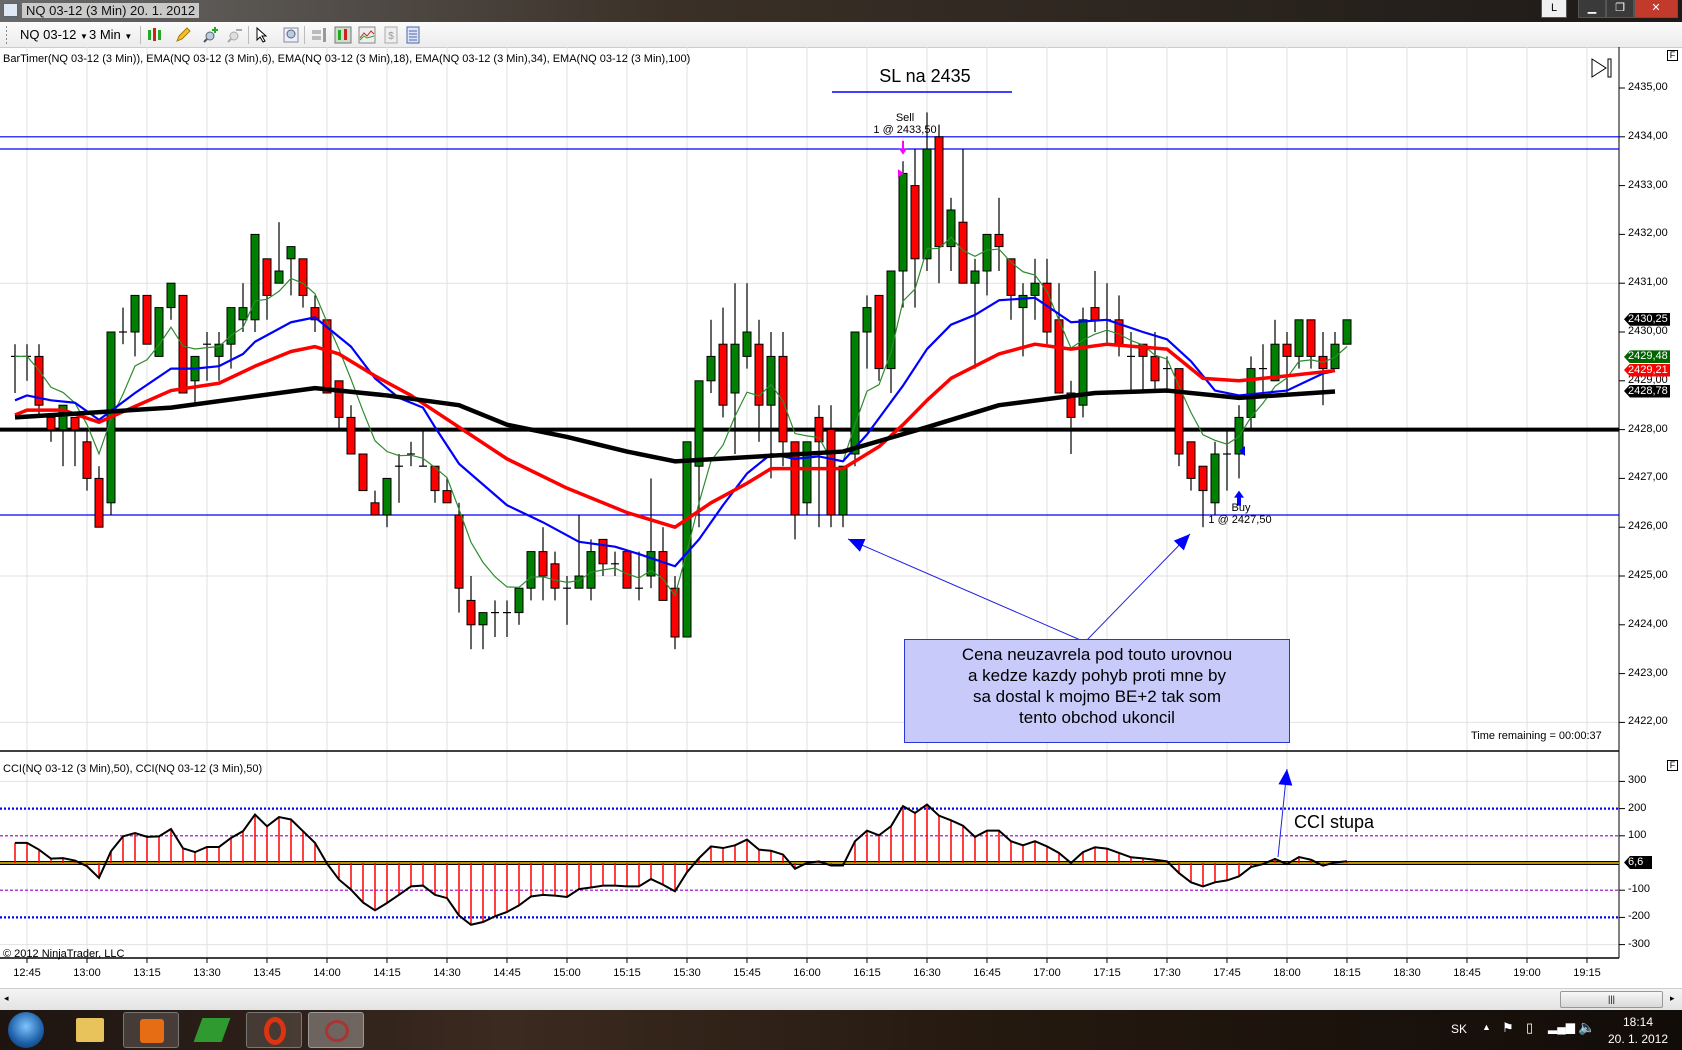  Describe the element at coordinates (212, 1030) in the screenshot. I see `book-app-taskbar-icon` at that location.